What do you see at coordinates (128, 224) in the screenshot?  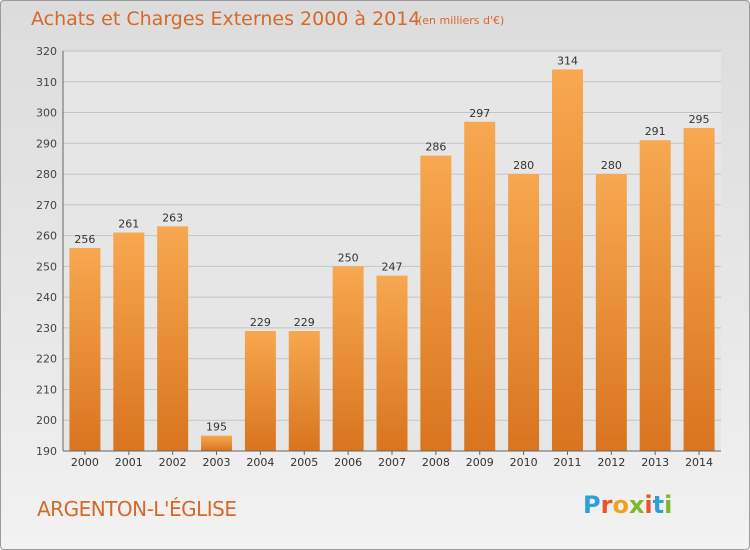 I see `data-label-2001: 261` at bounding box center [128, 224].